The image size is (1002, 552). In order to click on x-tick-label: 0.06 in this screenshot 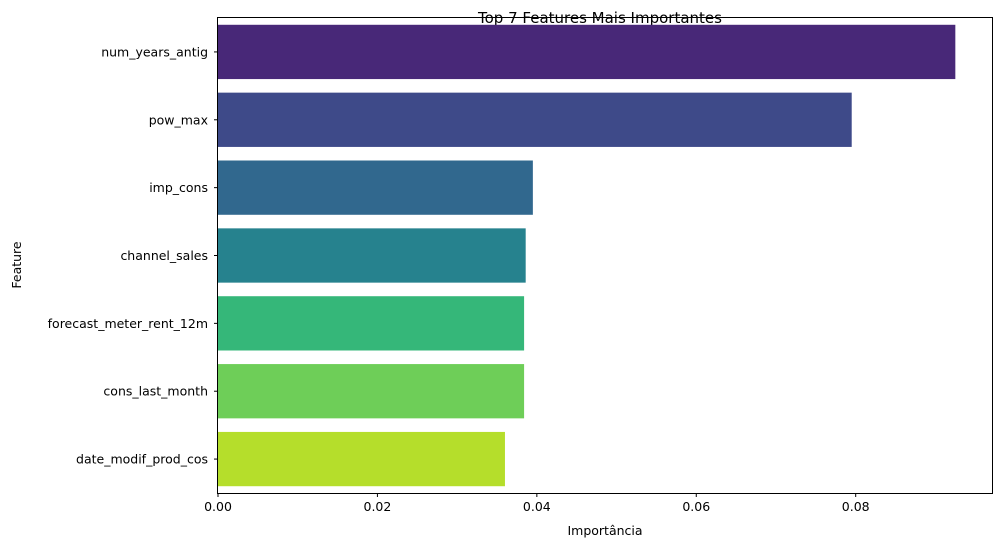, I will do `click(696, 506)`.